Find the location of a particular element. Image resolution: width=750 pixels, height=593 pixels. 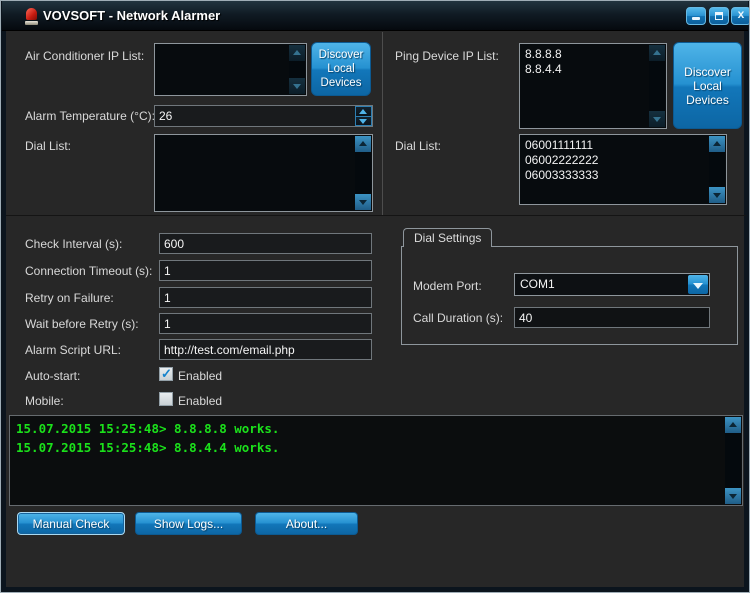

panel-divider-horizontal is located at coordinates (376, 215).